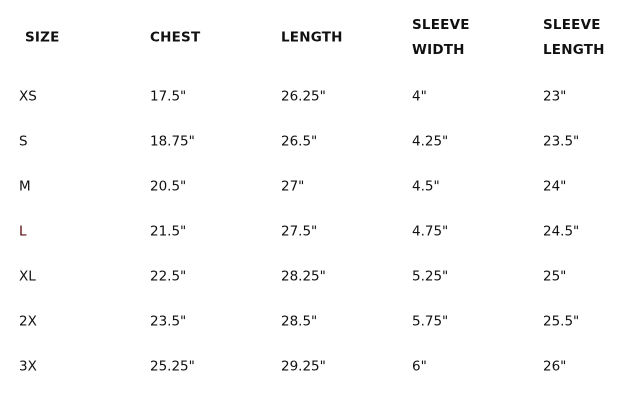 Image resolution: width=626 pixels, height=400 pixels. Describe the element at coordinates (168, 231) in the screenshot. I see `cell-chest: 21.5"` at that location.